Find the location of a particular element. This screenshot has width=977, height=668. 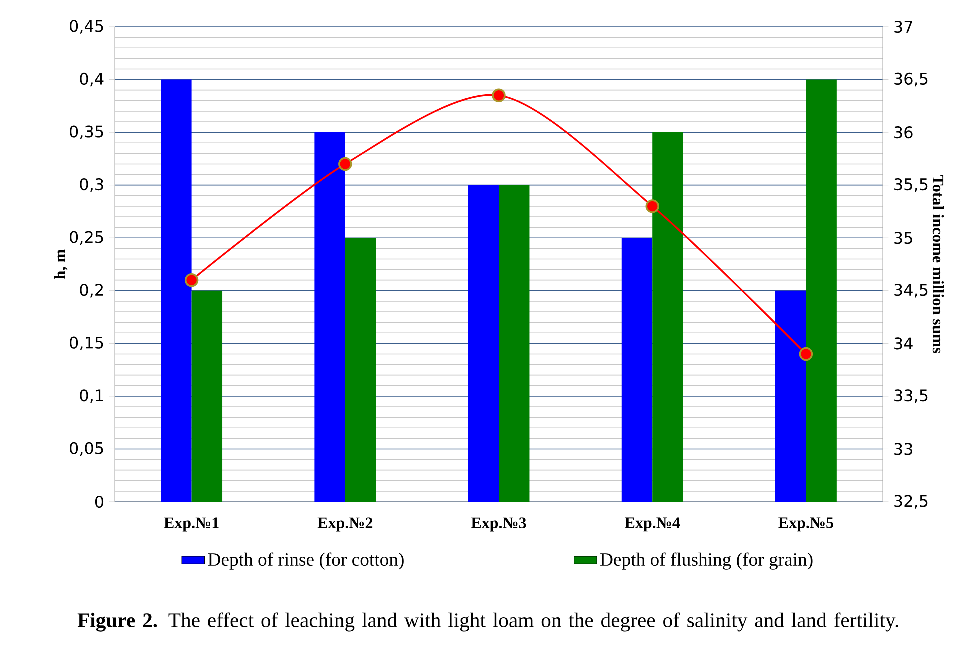

x-tick-label: Exp.№2 is located at coordinates (345, 525).